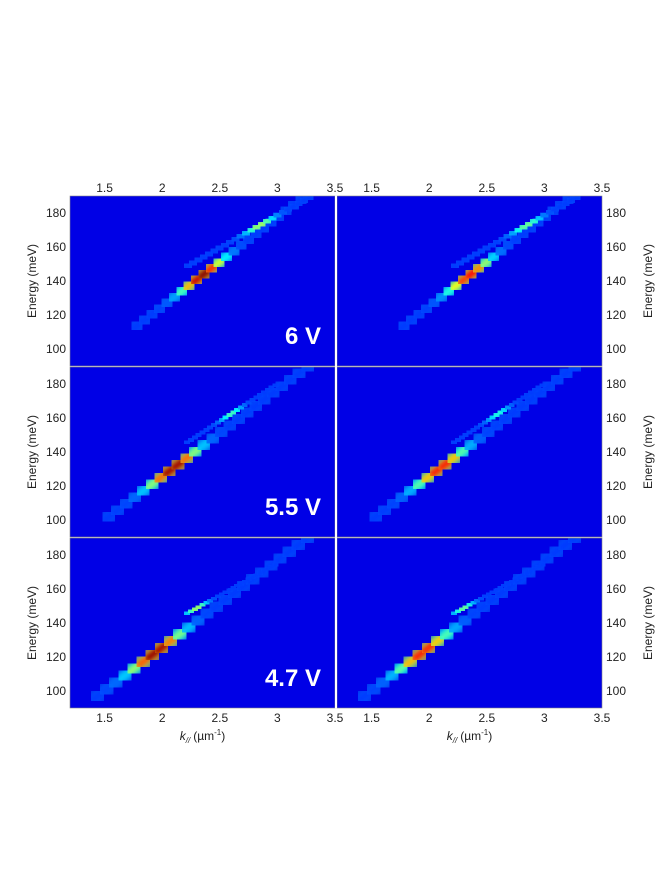  Describe the element at coordinates (293, 507) in the screenshot. I see `voltage-label: 5.5 V` at that location.